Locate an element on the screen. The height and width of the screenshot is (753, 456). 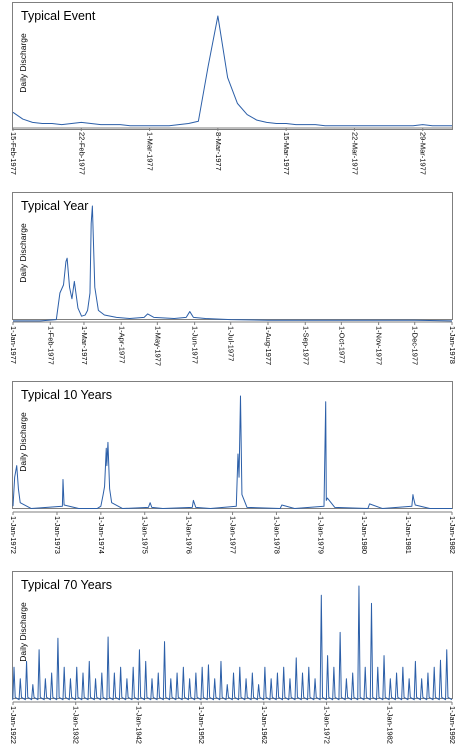
x-tick-label: 1-Jan-1980 is located at coordinates (364, 535).